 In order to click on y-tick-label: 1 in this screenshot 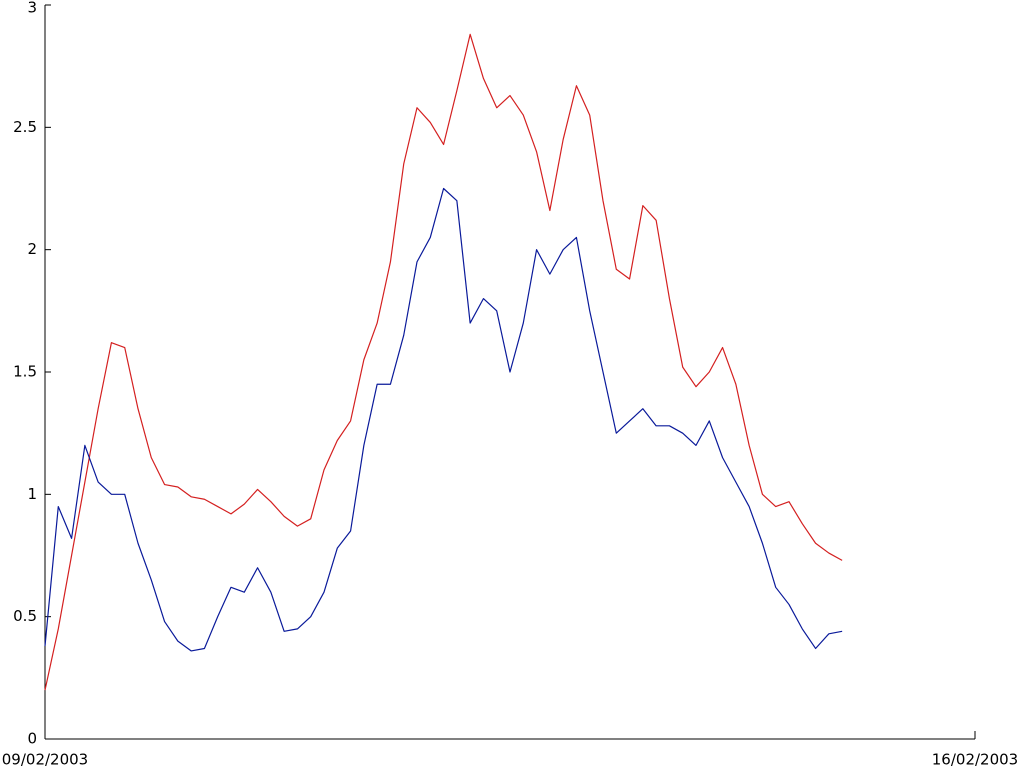, I will do `click(32, 494)`.